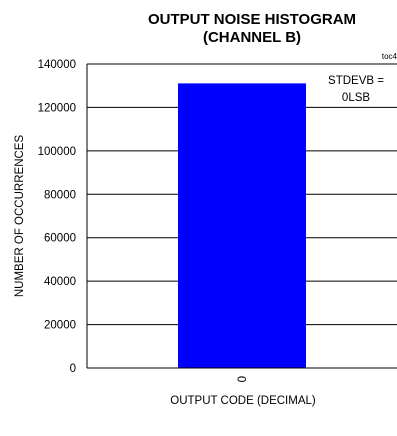 The width and height of the screenshot is (397, 436). I want to click on chart-subtitle: (CHANNEL B), so click(252, 37).